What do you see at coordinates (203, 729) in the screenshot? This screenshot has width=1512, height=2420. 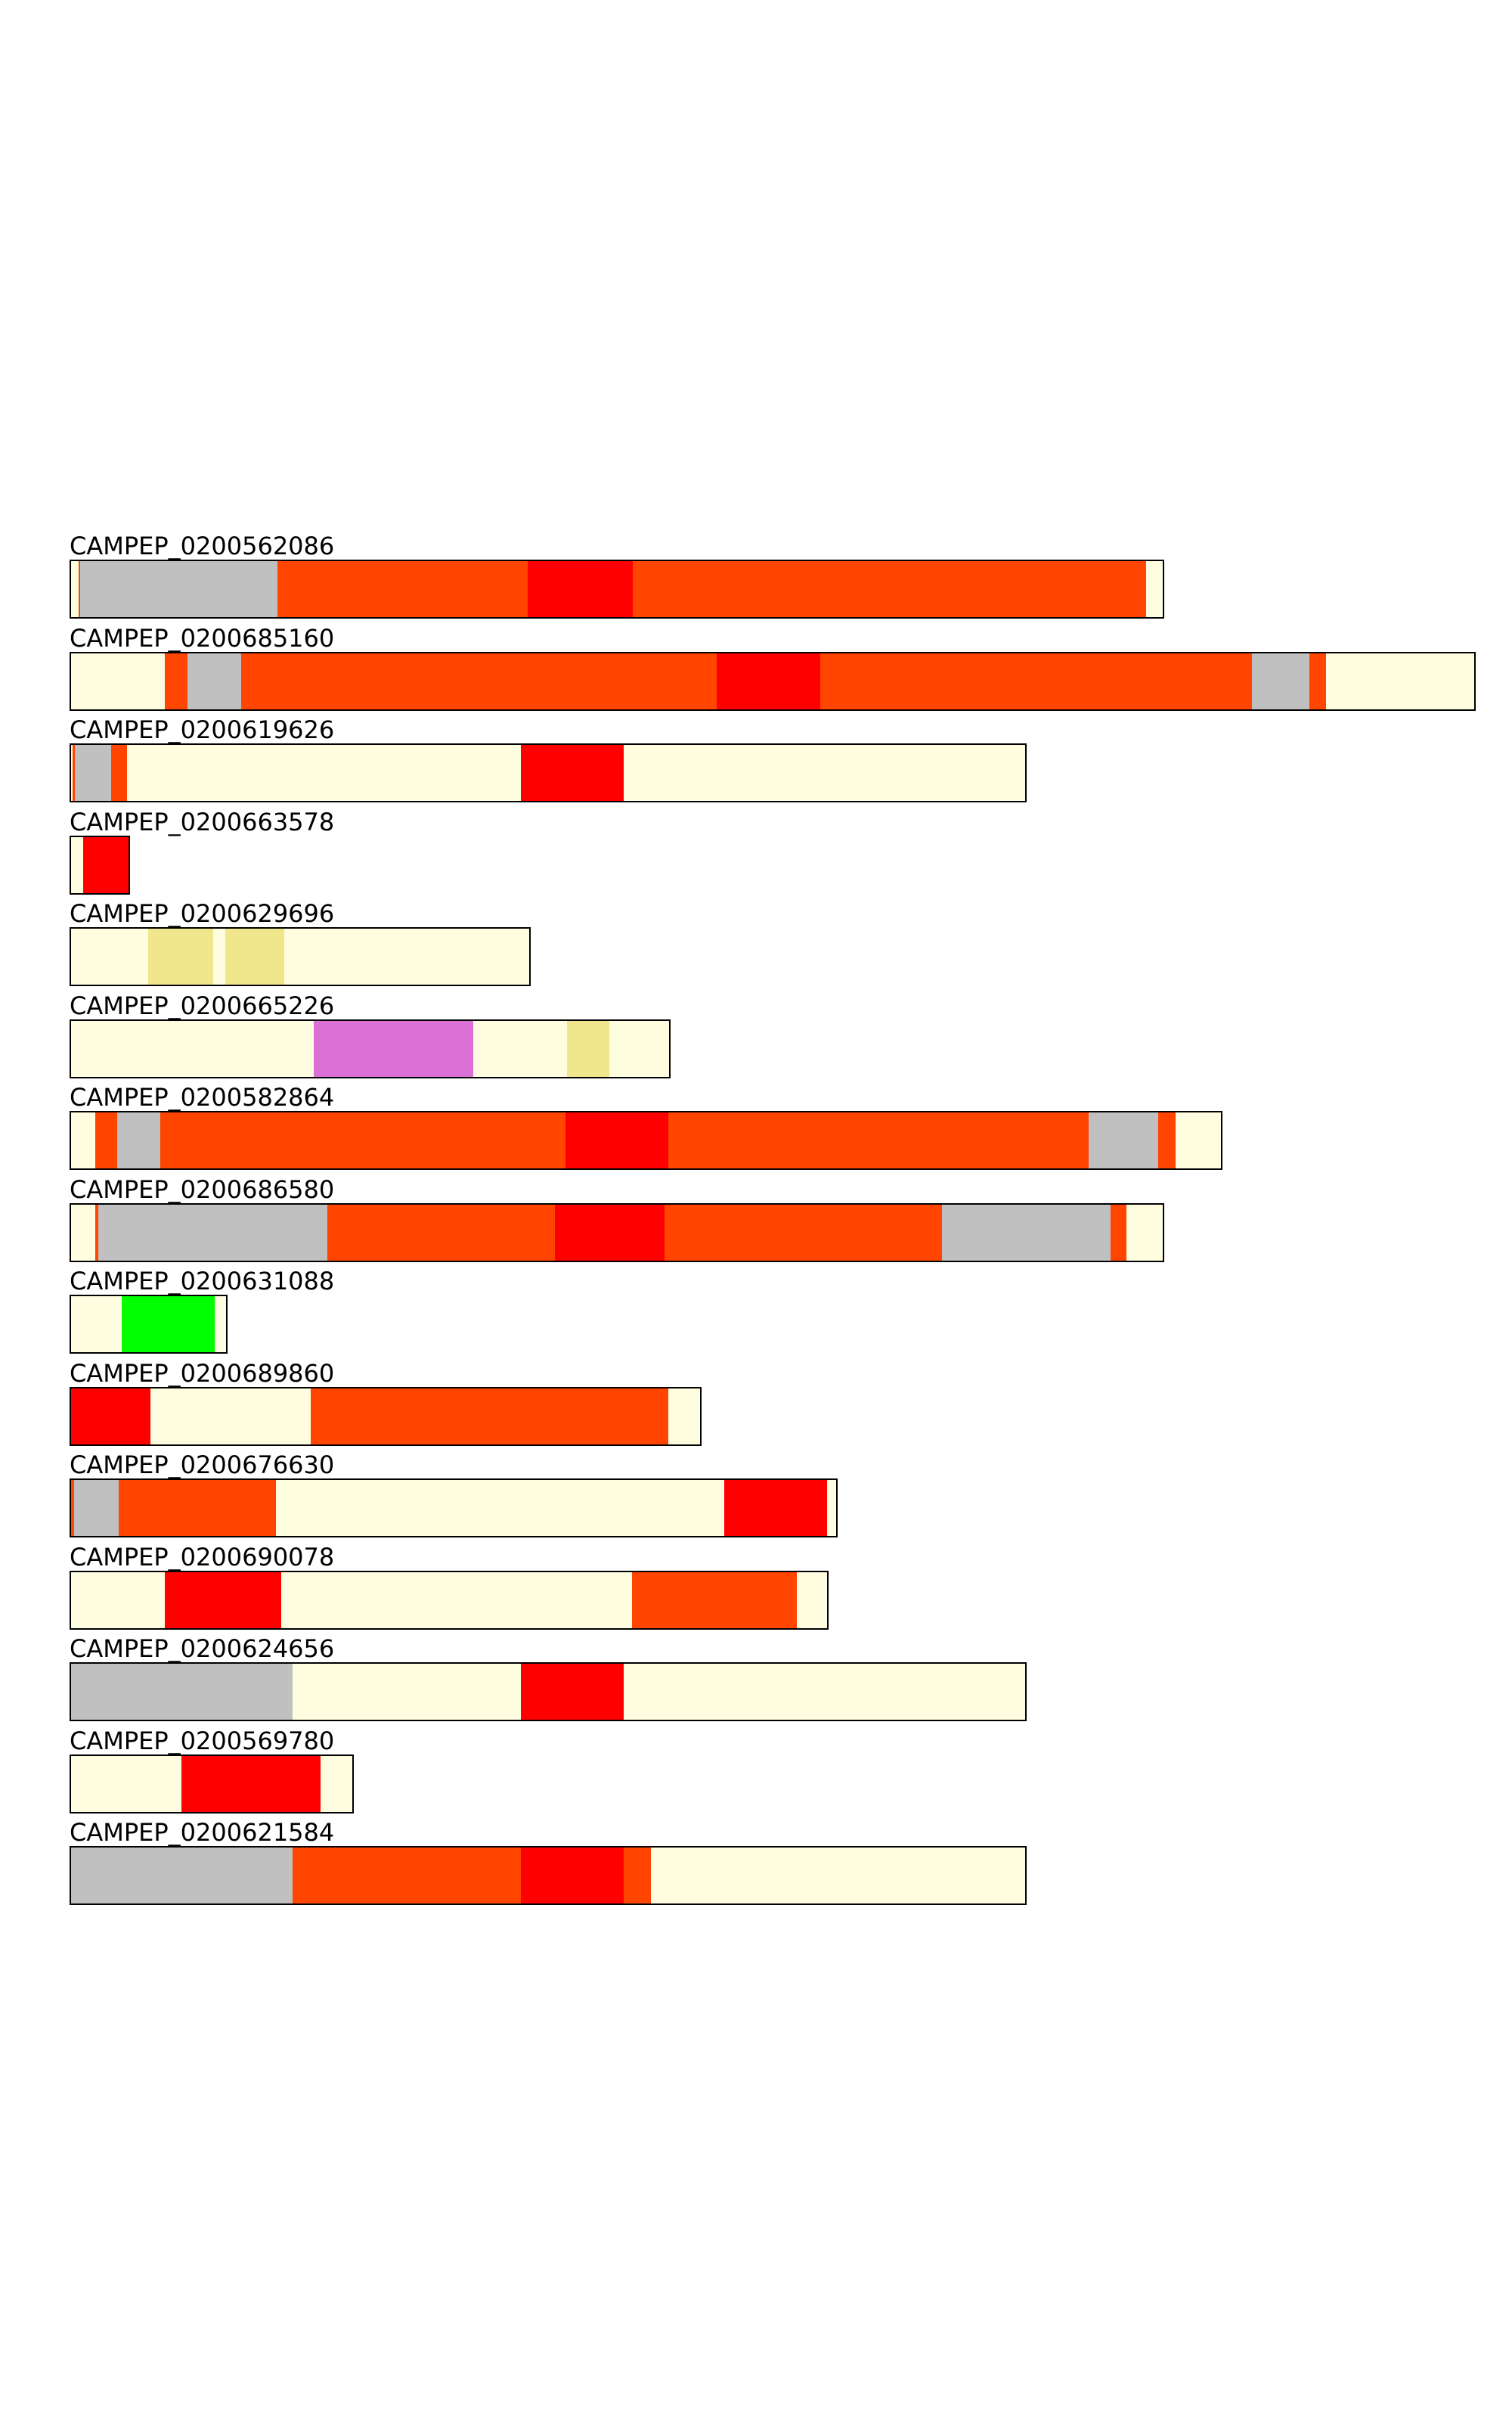 I see `track-label: CAMPEP_0200619626` at bounding box center [203, 729].